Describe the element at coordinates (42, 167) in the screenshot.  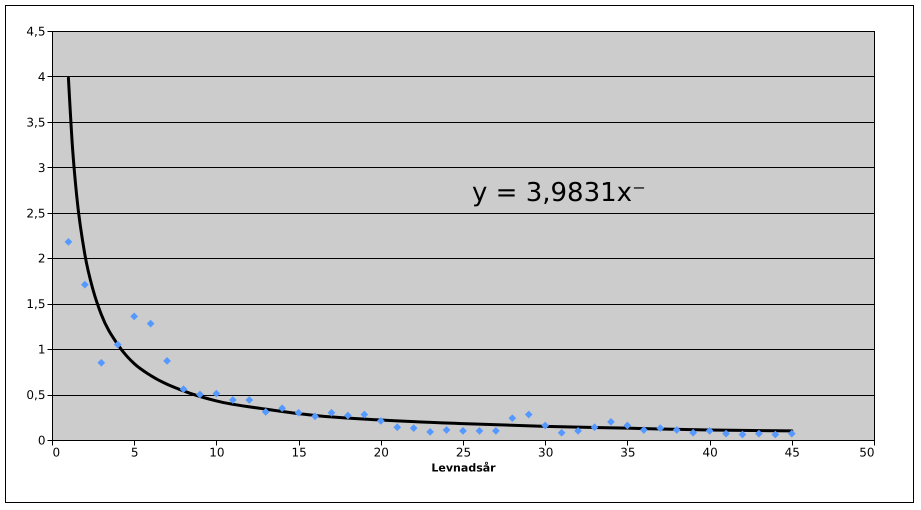
I see `y-tick-label: 3` at that location.